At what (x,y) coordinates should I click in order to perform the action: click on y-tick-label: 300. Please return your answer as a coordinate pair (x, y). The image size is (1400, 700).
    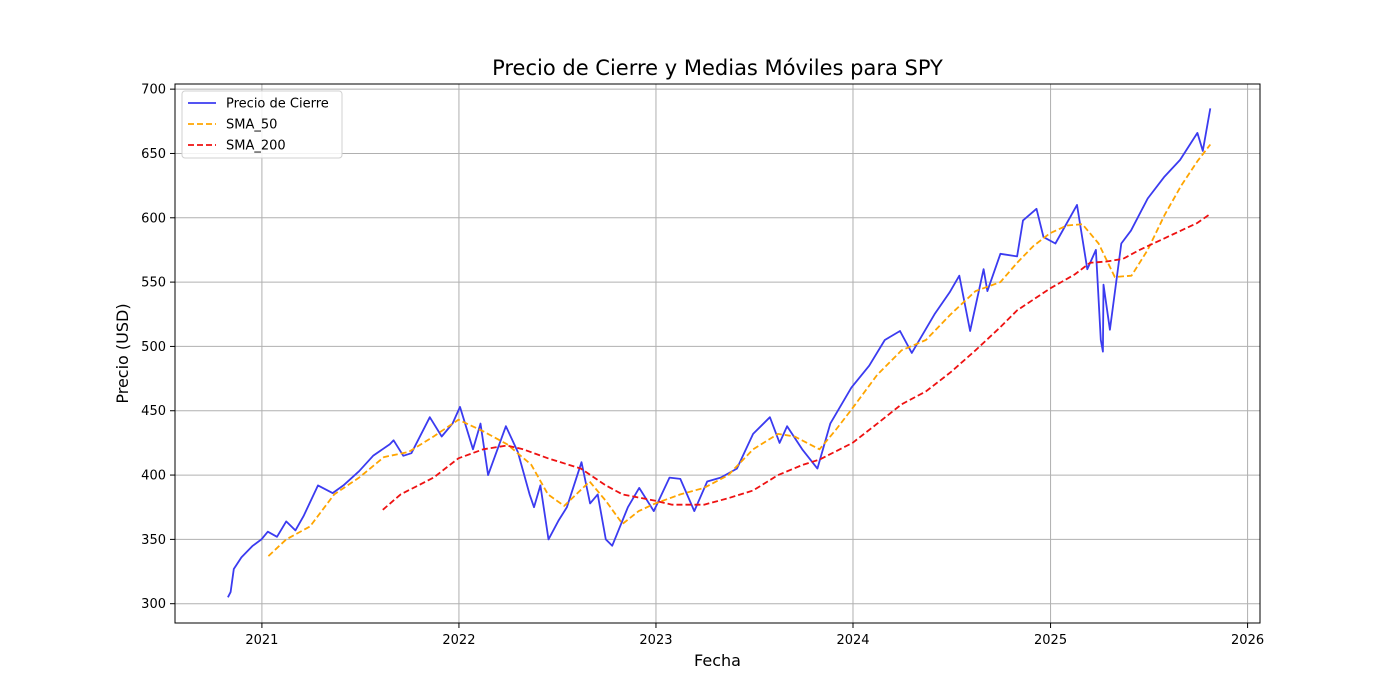
    Looking at the image, I should click on (153, 604).